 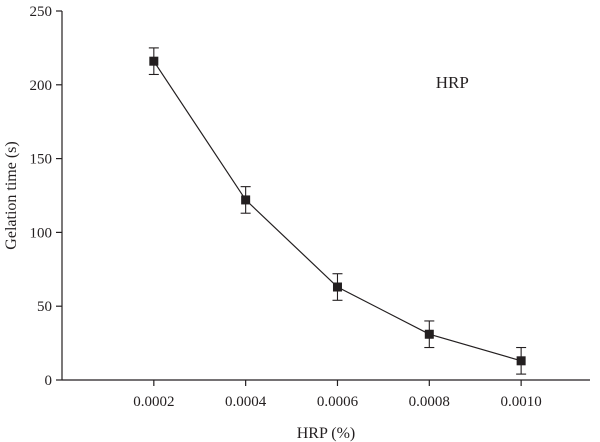 What do you see at coordinates (11, 195) in the screenshot?
I see `y-axis-title: Gelation time (s)` at bounding box center [11, 195].